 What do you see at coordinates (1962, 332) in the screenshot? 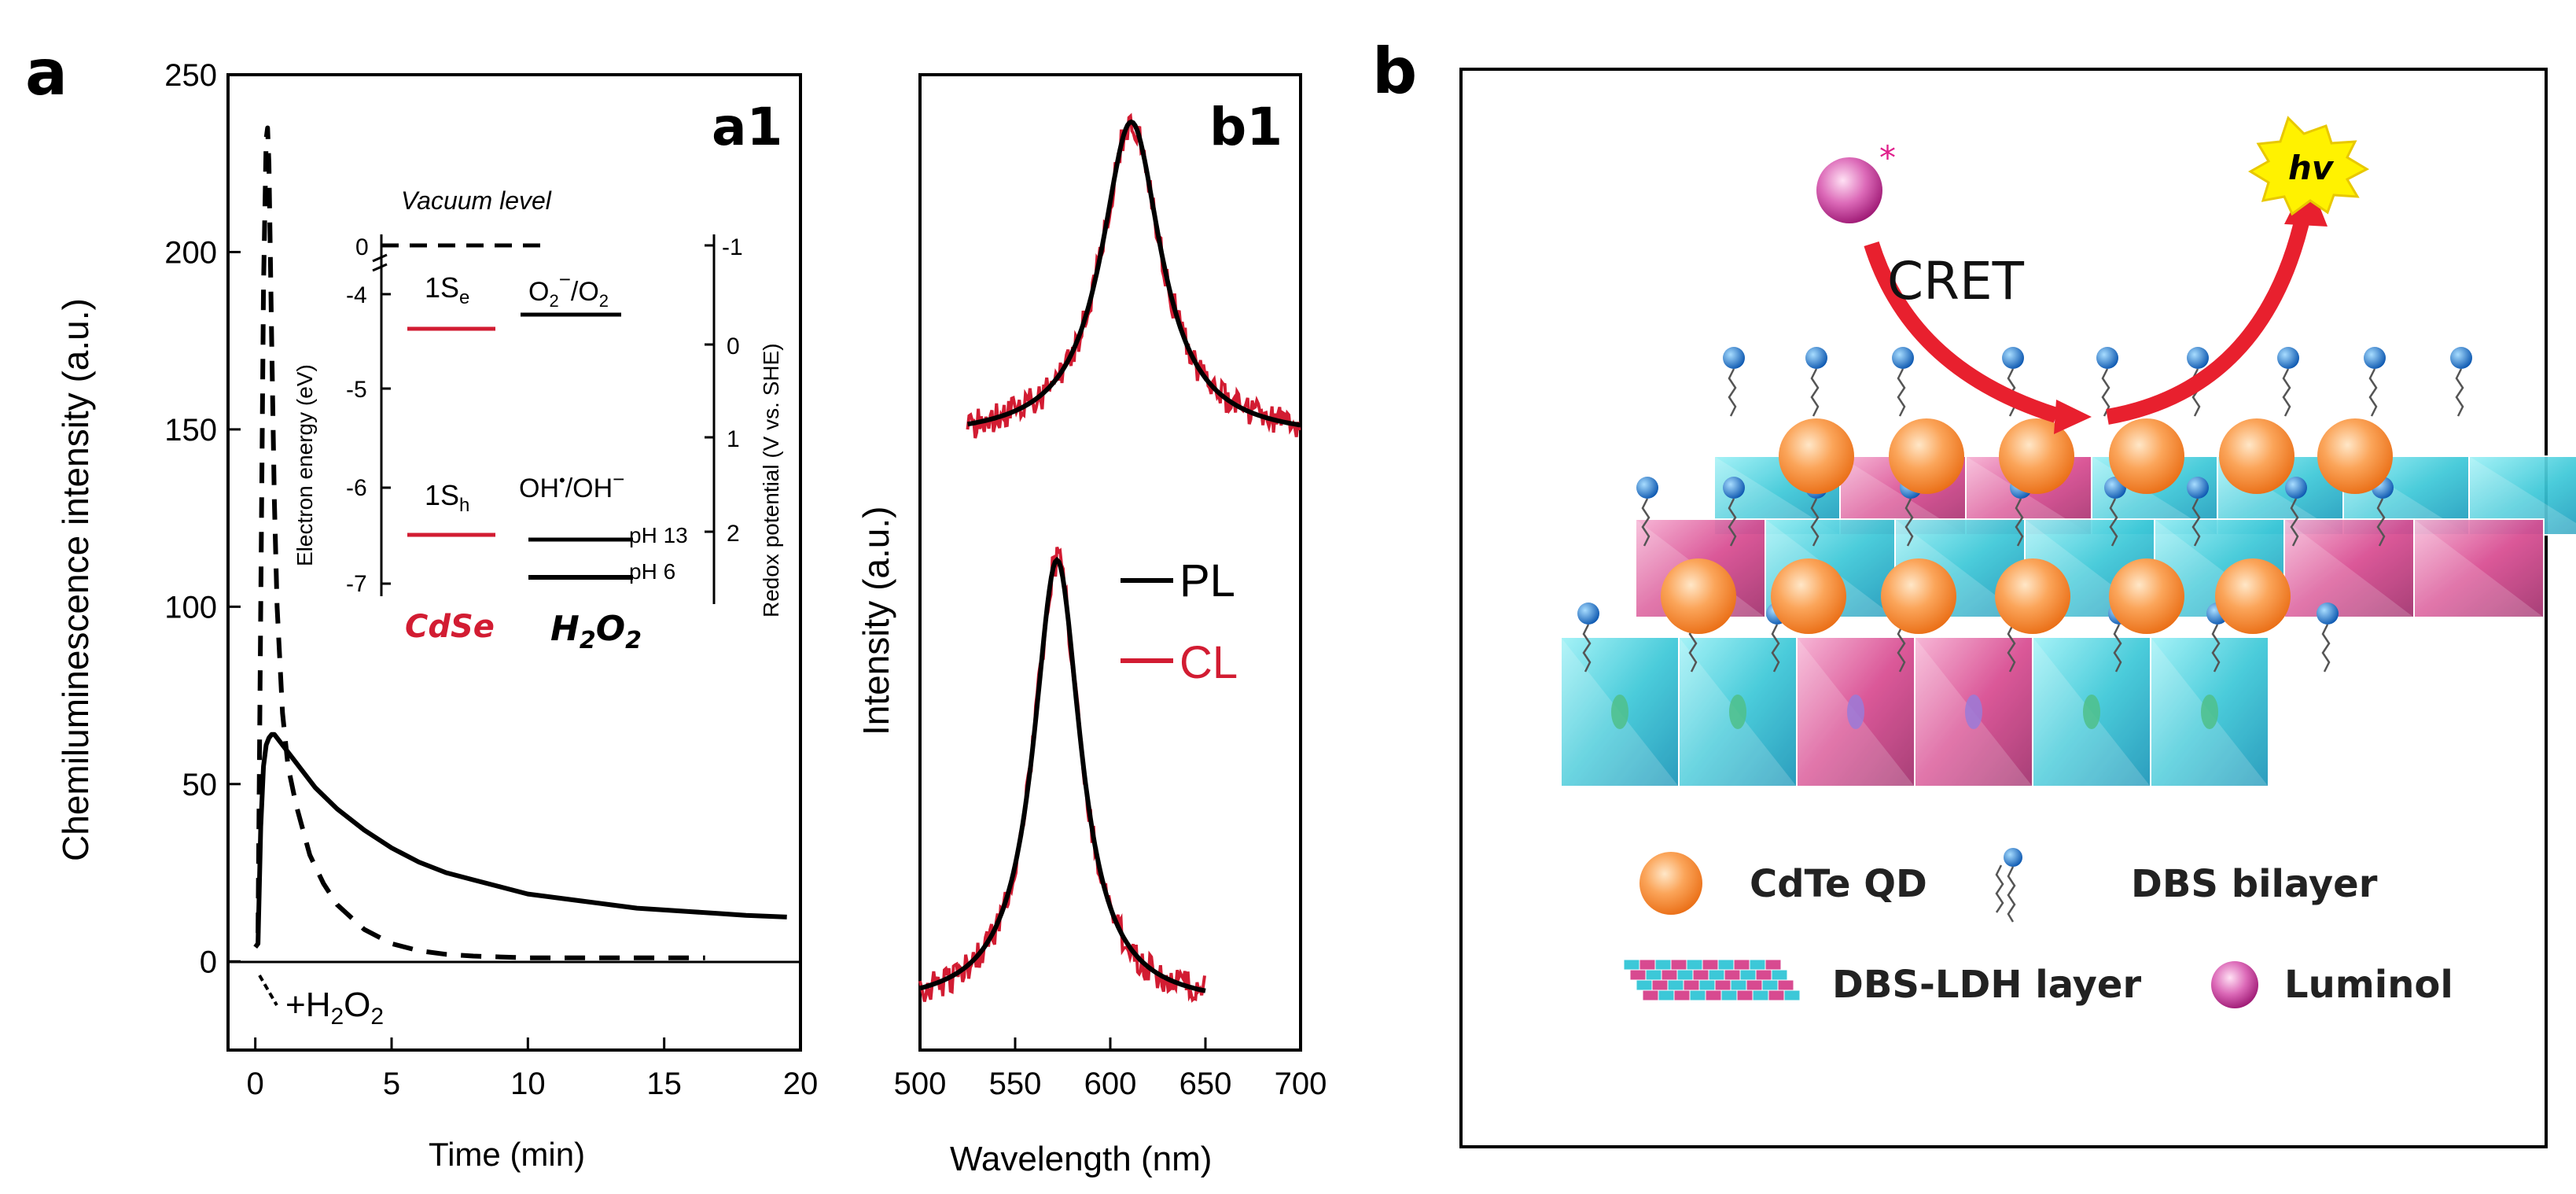
I see `cret-arrow-left` at bounding box center [1962, 332].